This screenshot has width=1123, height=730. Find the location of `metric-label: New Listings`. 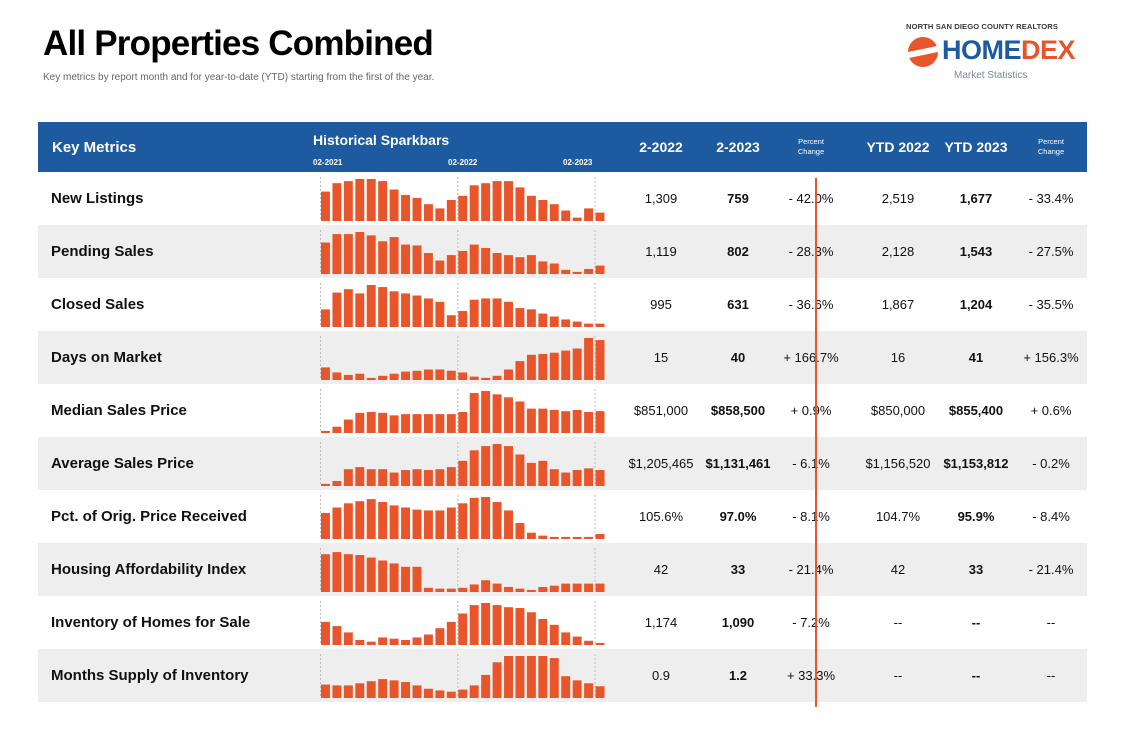

metric-label: New Listings is located at coordinates (97, 198).